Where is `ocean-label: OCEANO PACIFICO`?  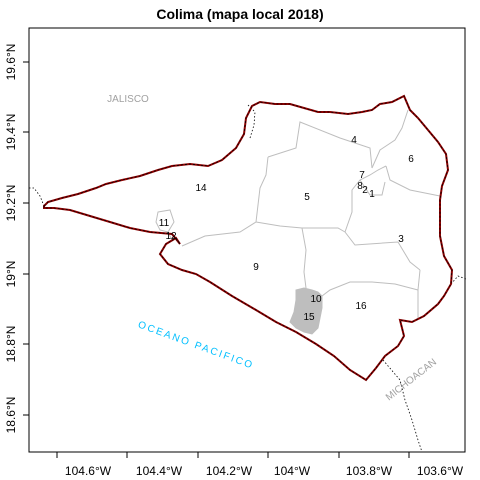 ocean-label: OCEANO PACIFICO is located at coordinates (195, 346).